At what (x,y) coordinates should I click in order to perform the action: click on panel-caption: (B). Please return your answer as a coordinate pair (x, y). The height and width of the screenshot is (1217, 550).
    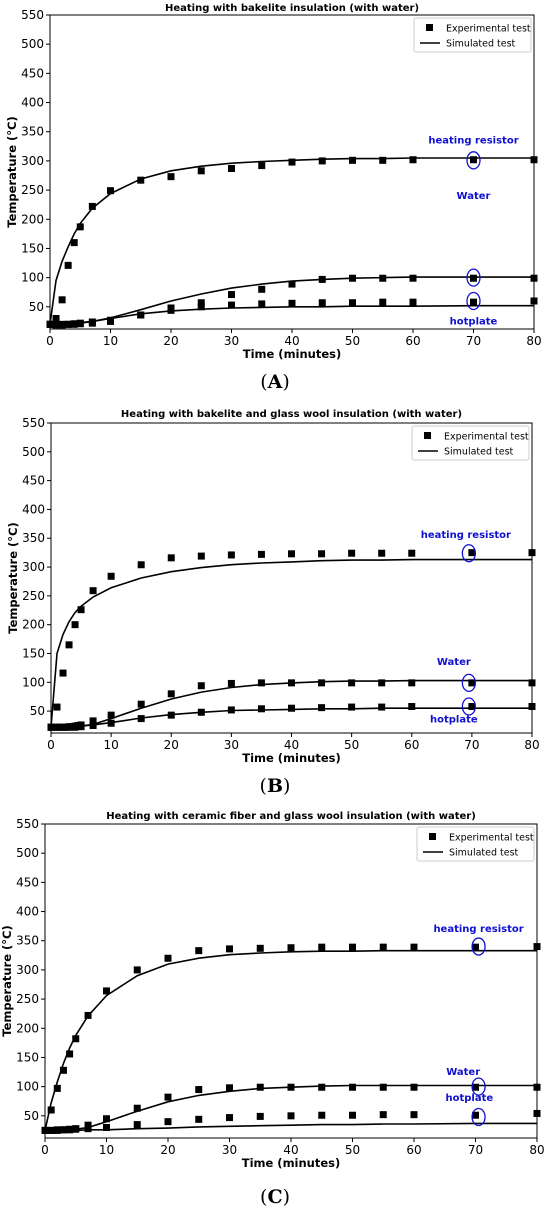
    Looking at the image, I should click on (275, 786).